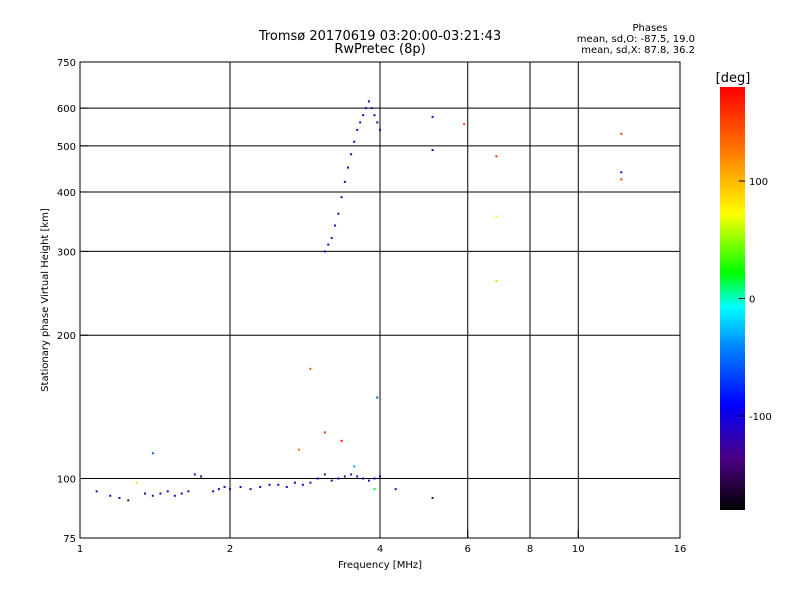  What do you see at coordinates (636, 39) in the screenshot?
I see `stats-line-o: mean, sd,O: -87.5, 19.0` at bounding box center [636, 39].